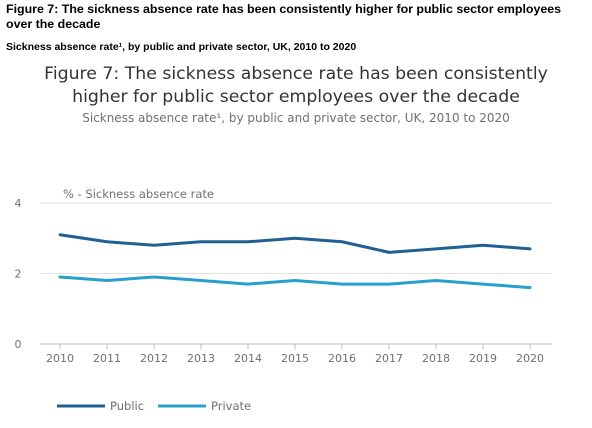 The image size is (592, 428). What do you see at coordinates (18, 274) in the screenshot?
I see `y-tick-label: 2` at bounding box center [18, 274].